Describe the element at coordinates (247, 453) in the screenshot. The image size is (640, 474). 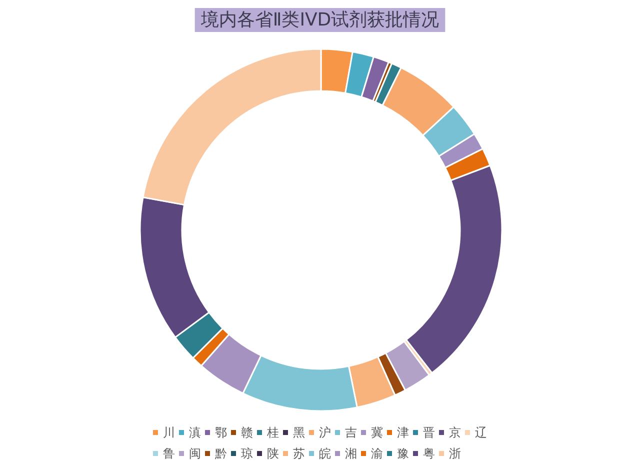
I see `legend-label: 琼` at that location.